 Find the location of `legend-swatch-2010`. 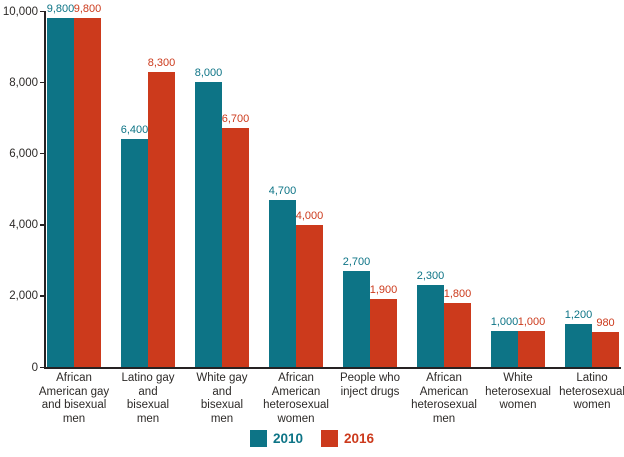

legend-swatch-2010 is located at coordinates (258, 438).